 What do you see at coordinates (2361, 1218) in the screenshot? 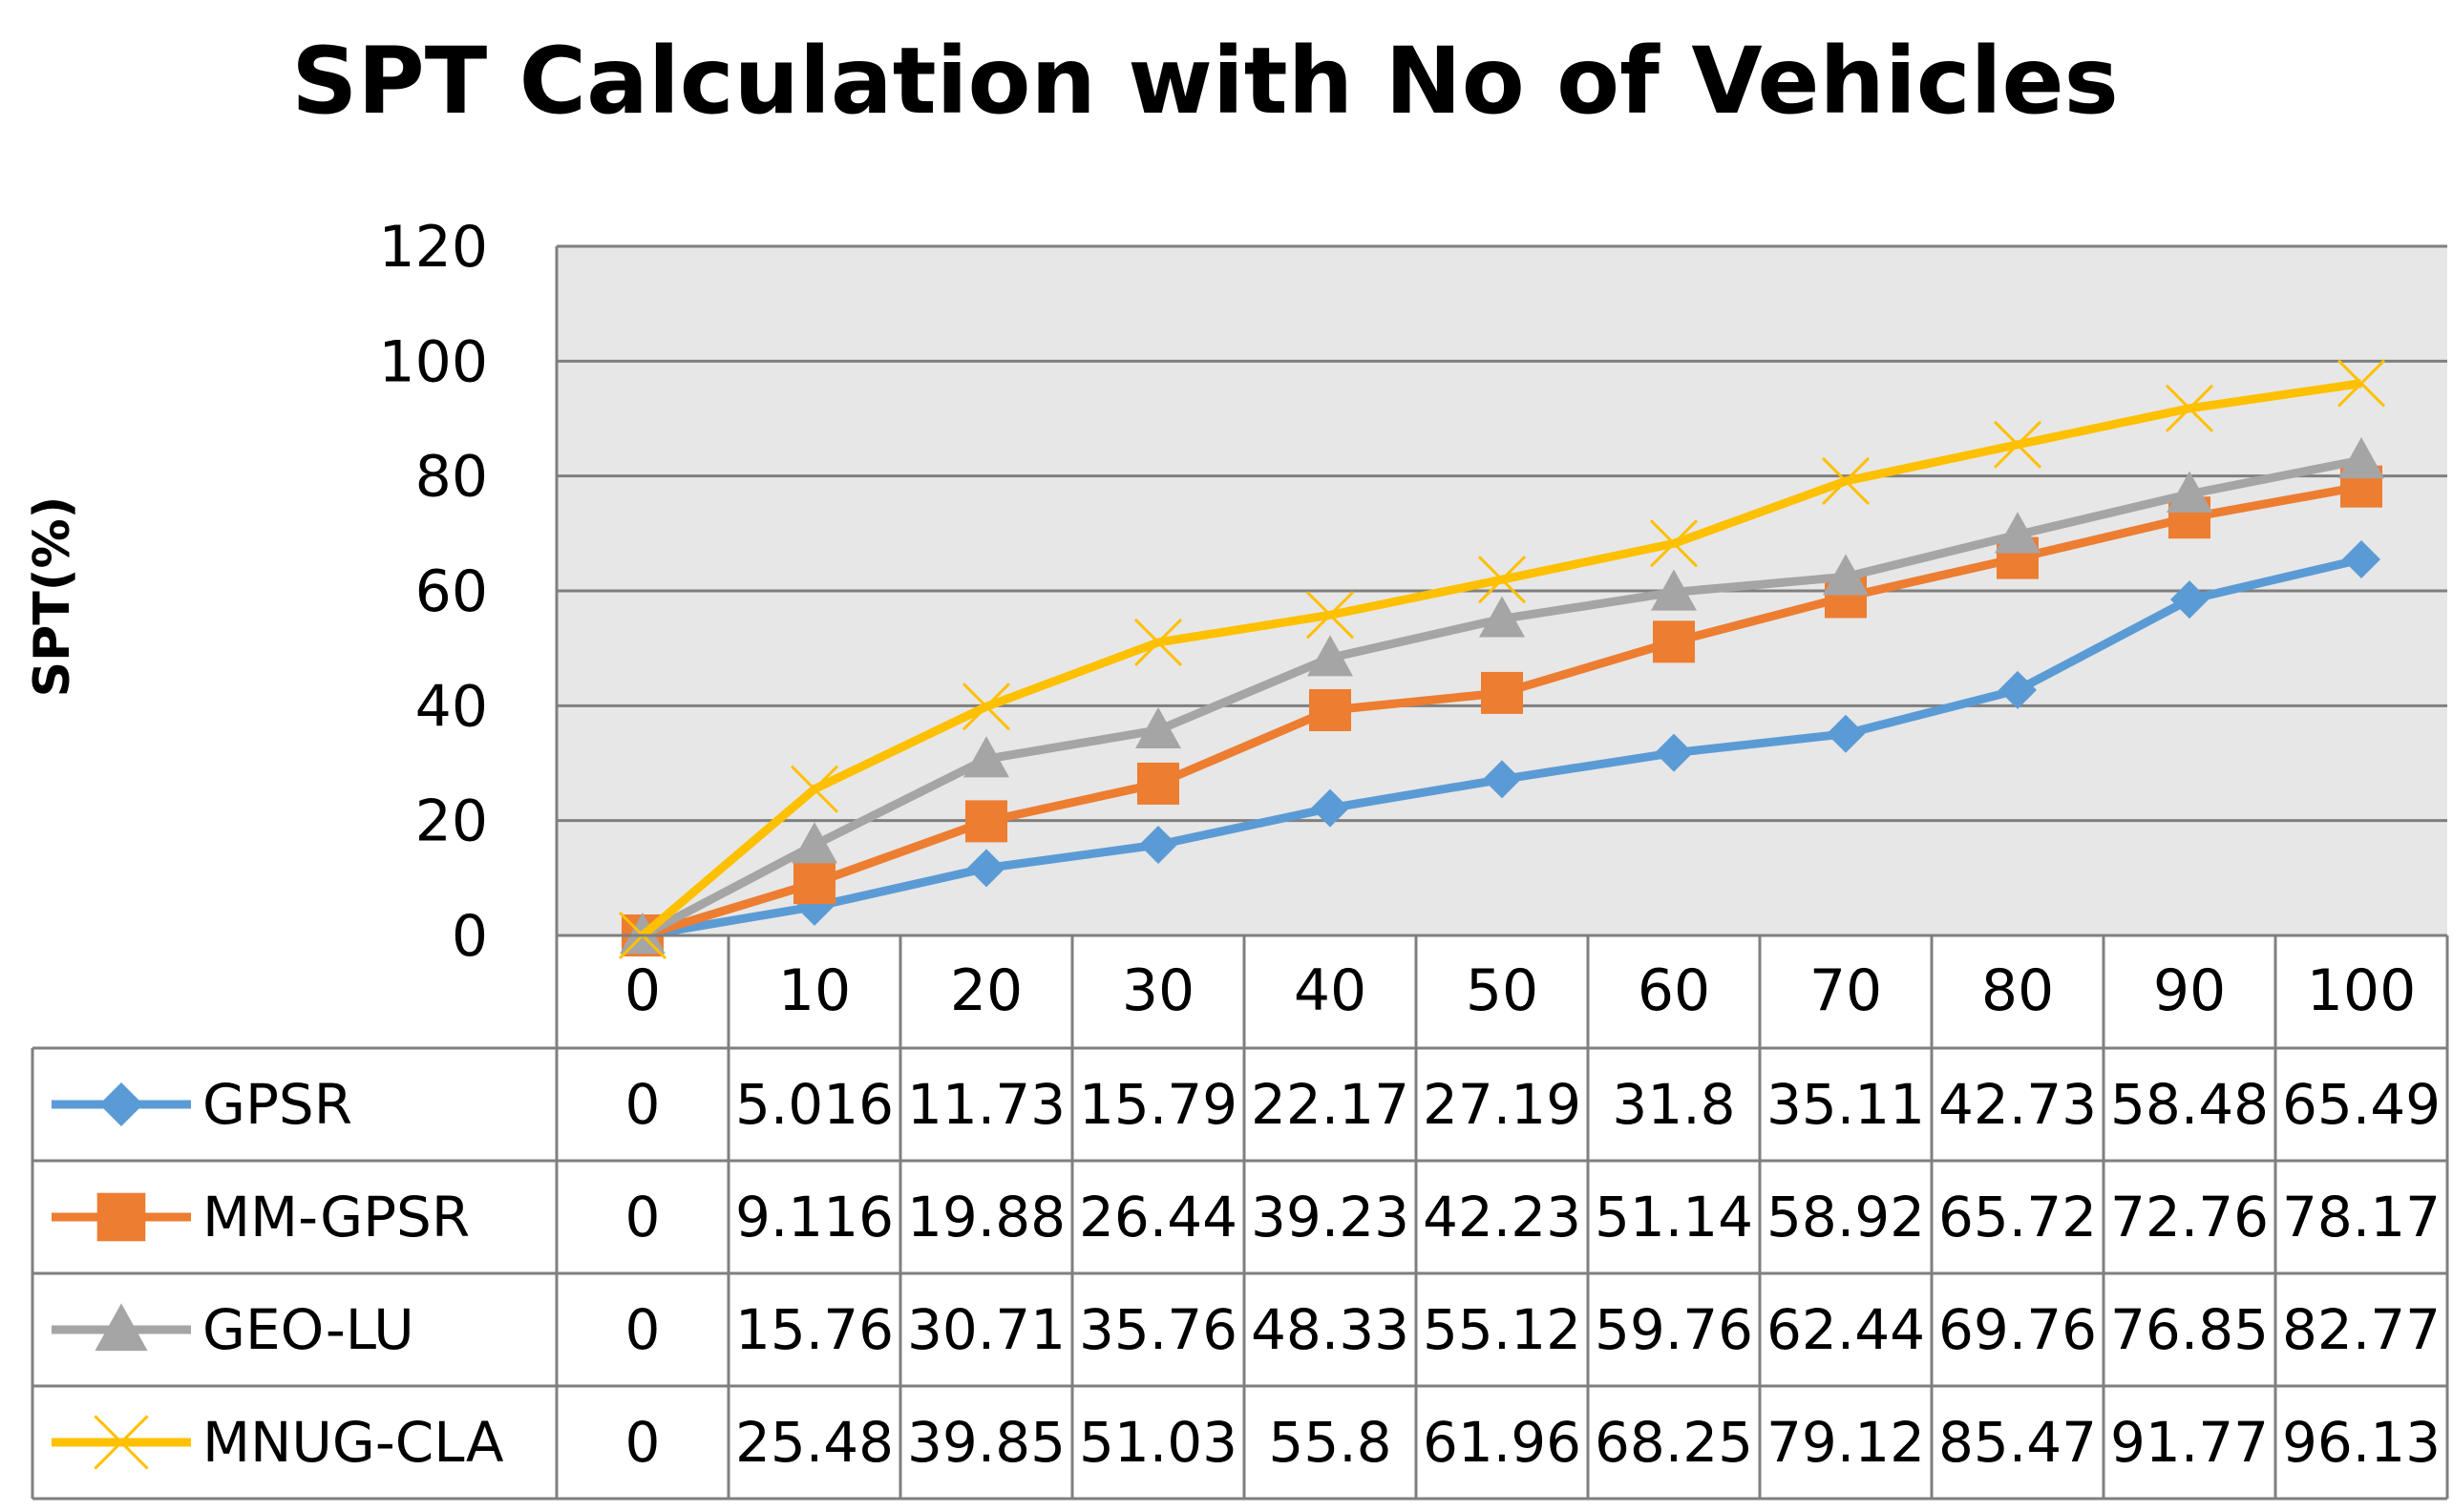
I see `table-cell: 78.17` at bounding box center [2361, 1218].